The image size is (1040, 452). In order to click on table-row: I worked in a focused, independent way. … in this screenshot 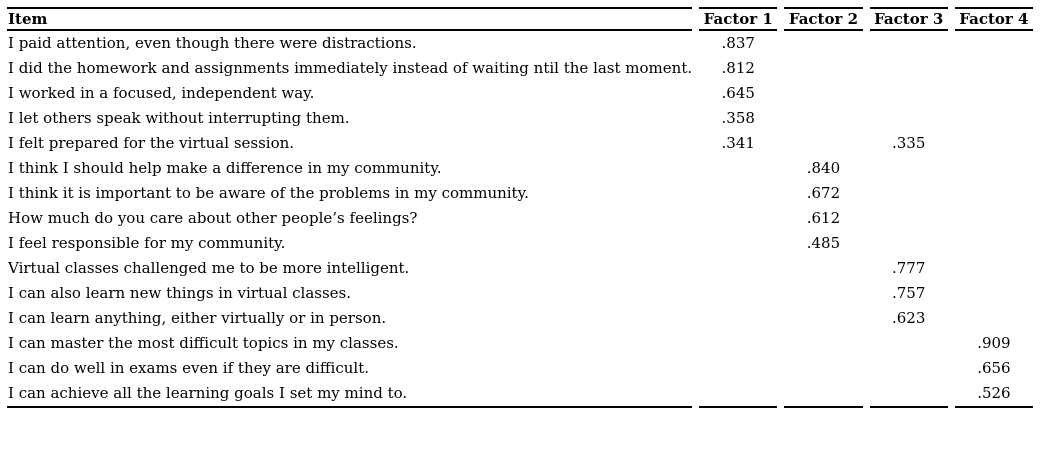, I will do `click(520, 93)`.